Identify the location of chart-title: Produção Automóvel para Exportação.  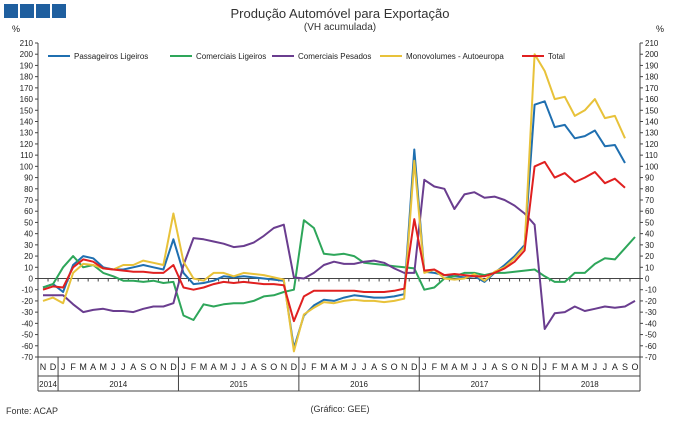
(340, 13).